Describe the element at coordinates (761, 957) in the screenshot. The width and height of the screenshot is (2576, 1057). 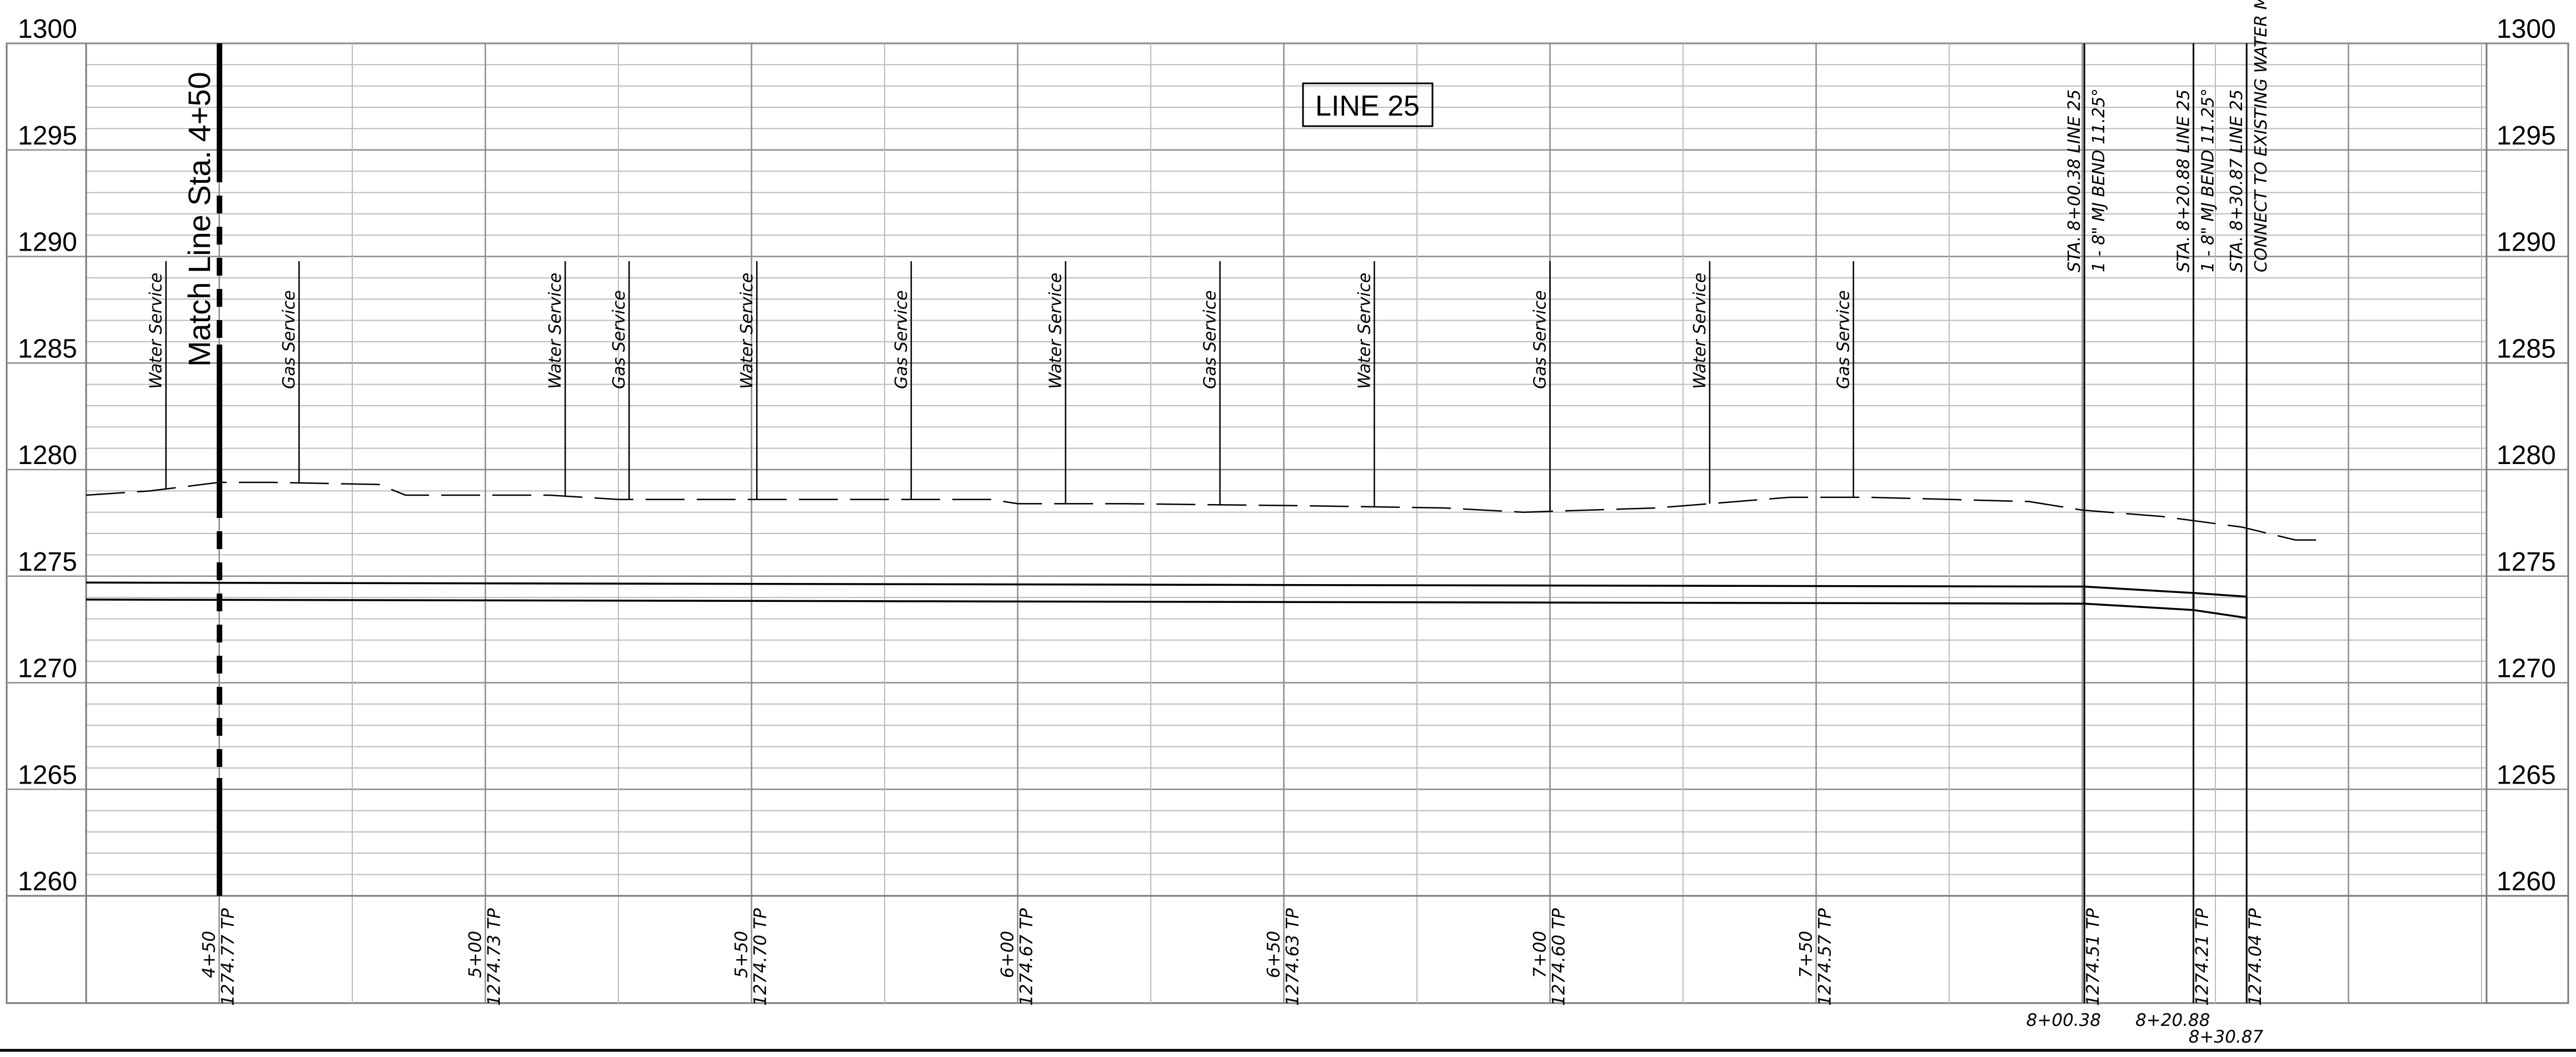
I see `tp-elevation-label: 1274.70 TP` at that location.